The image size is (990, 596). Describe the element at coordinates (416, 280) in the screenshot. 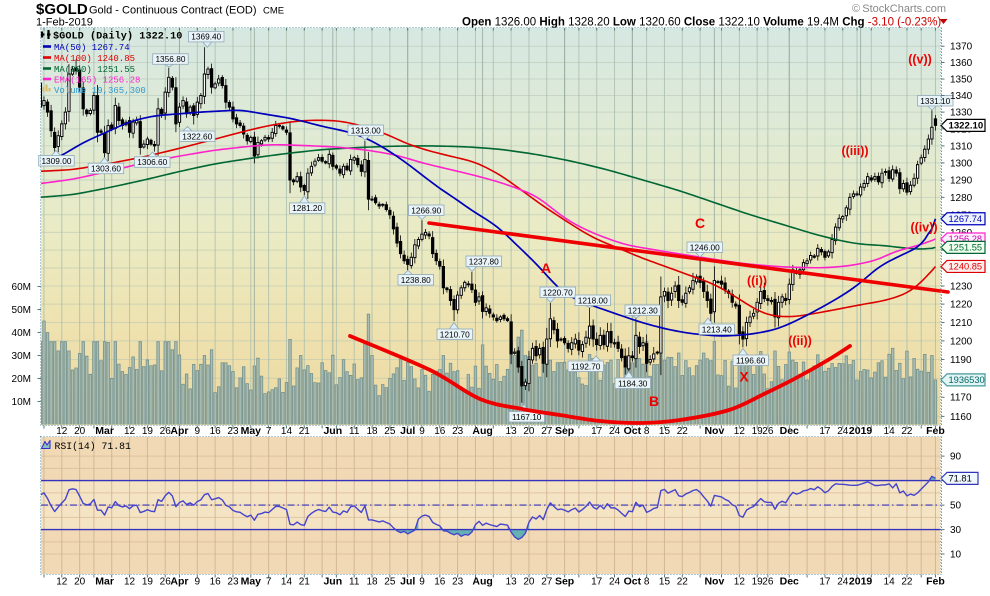

I see `svg-text: 1238.80` at that location.